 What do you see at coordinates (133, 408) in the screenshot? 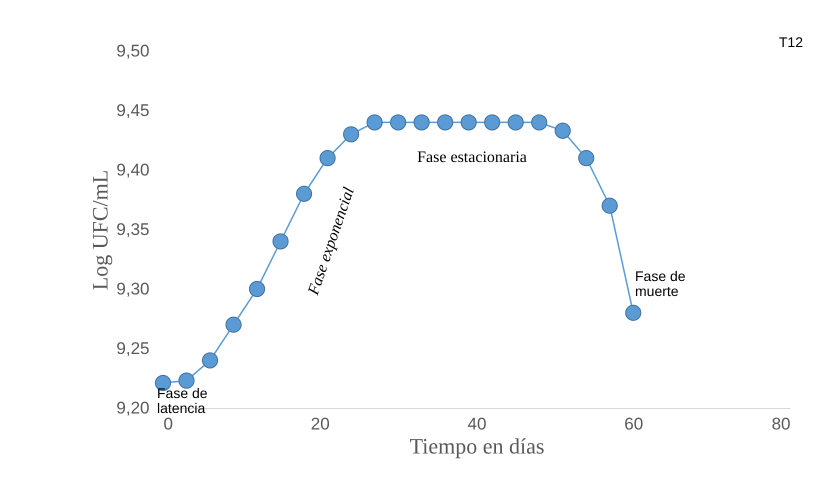
I see `y-tick-label: 9,20` at bounding box center [133, 408].